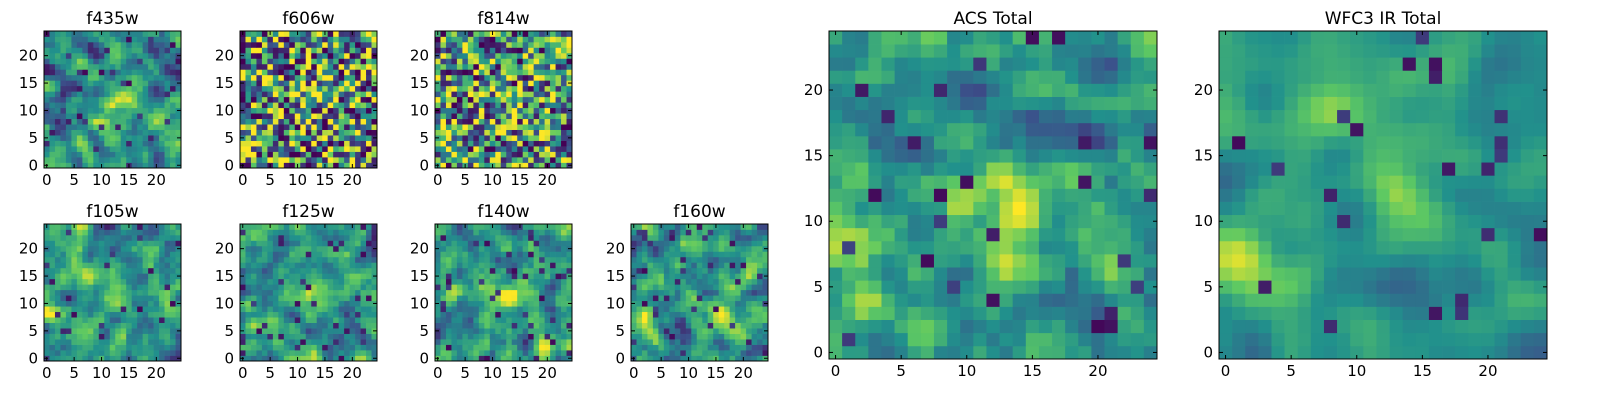 The height and width of the screenshot is (400, 1600). What do you see at coordinates (33, 331) in the screenshot?
I see `y-tick-label: 5` at bounding box center [33, 331].